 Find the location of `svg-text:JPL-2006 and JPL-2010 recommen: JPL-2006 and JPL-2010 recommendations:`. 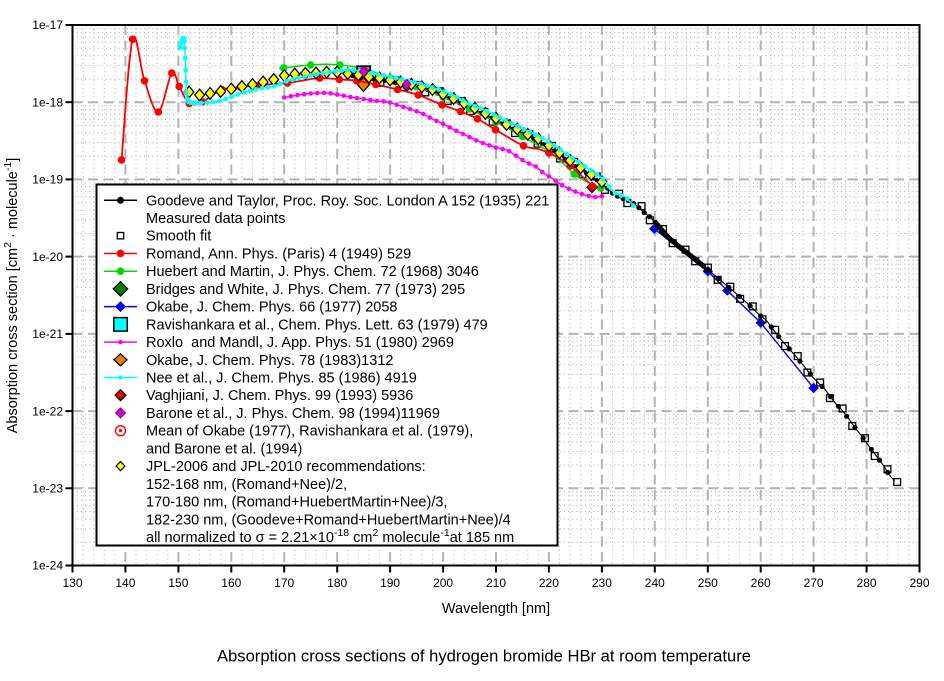

svg-text:JPL-2006 and JPL-2010 recommen: JPL-2006 and JPL-2010 recommendations: is located at coordinates (286, 467).